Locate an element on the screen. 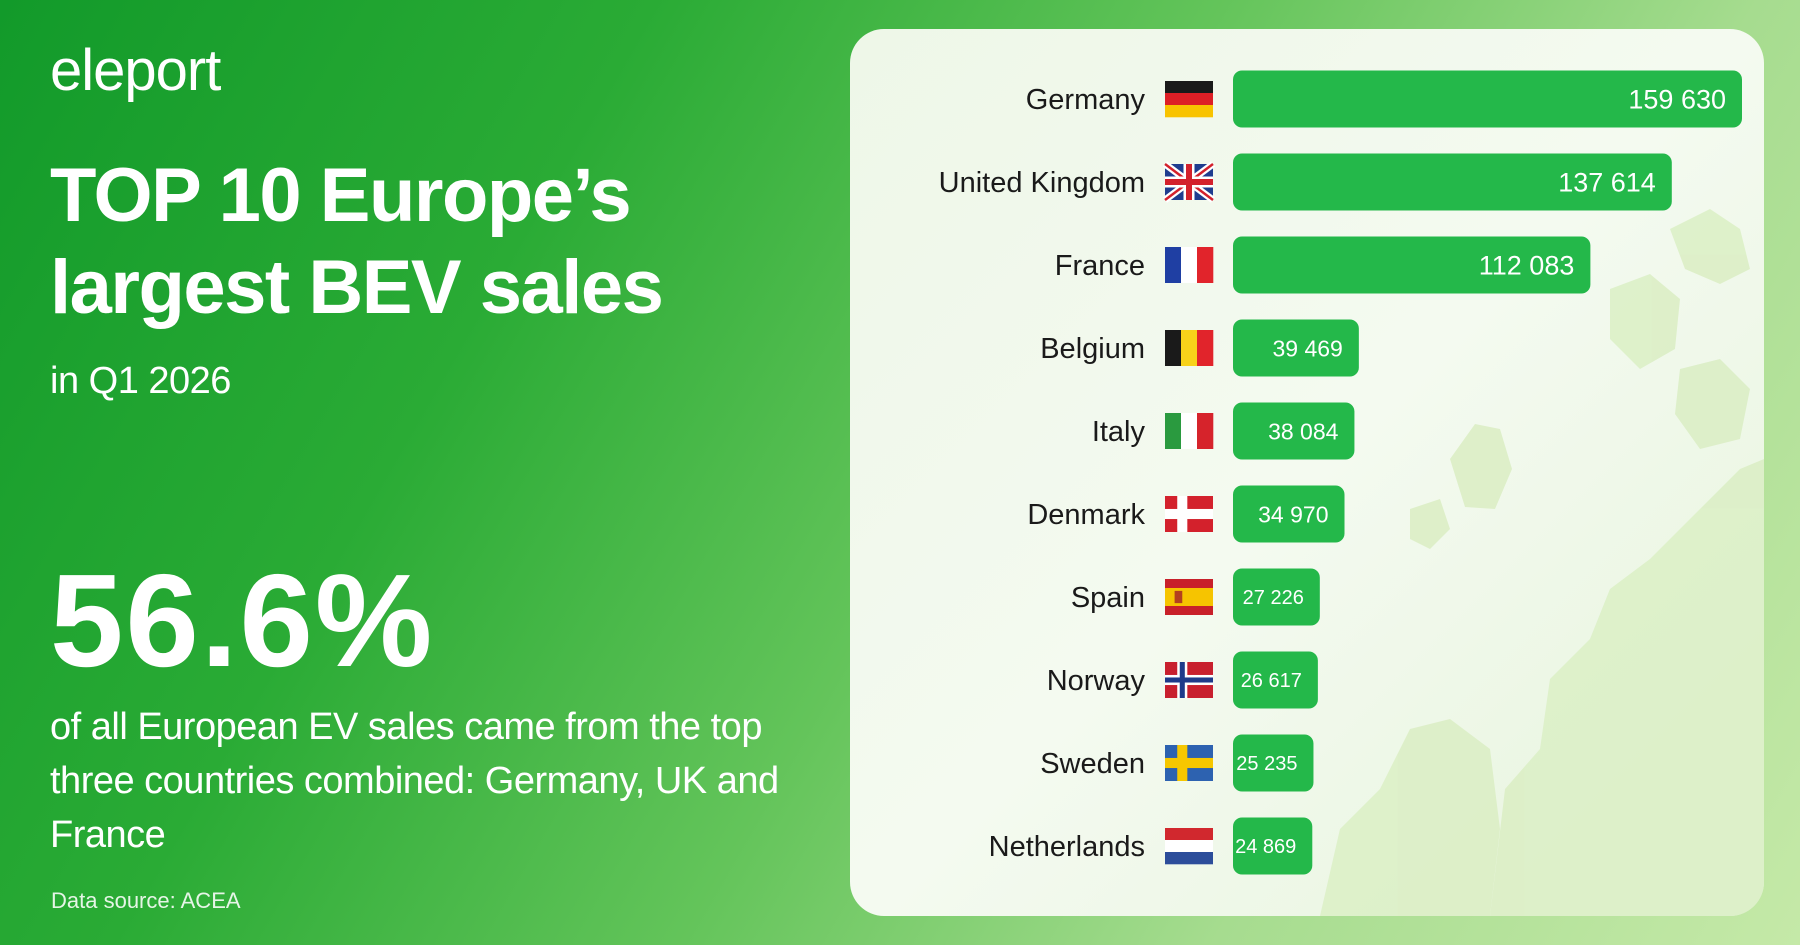 The image size is (1800, 945). bar-france is located at coordinates (1412, 265).